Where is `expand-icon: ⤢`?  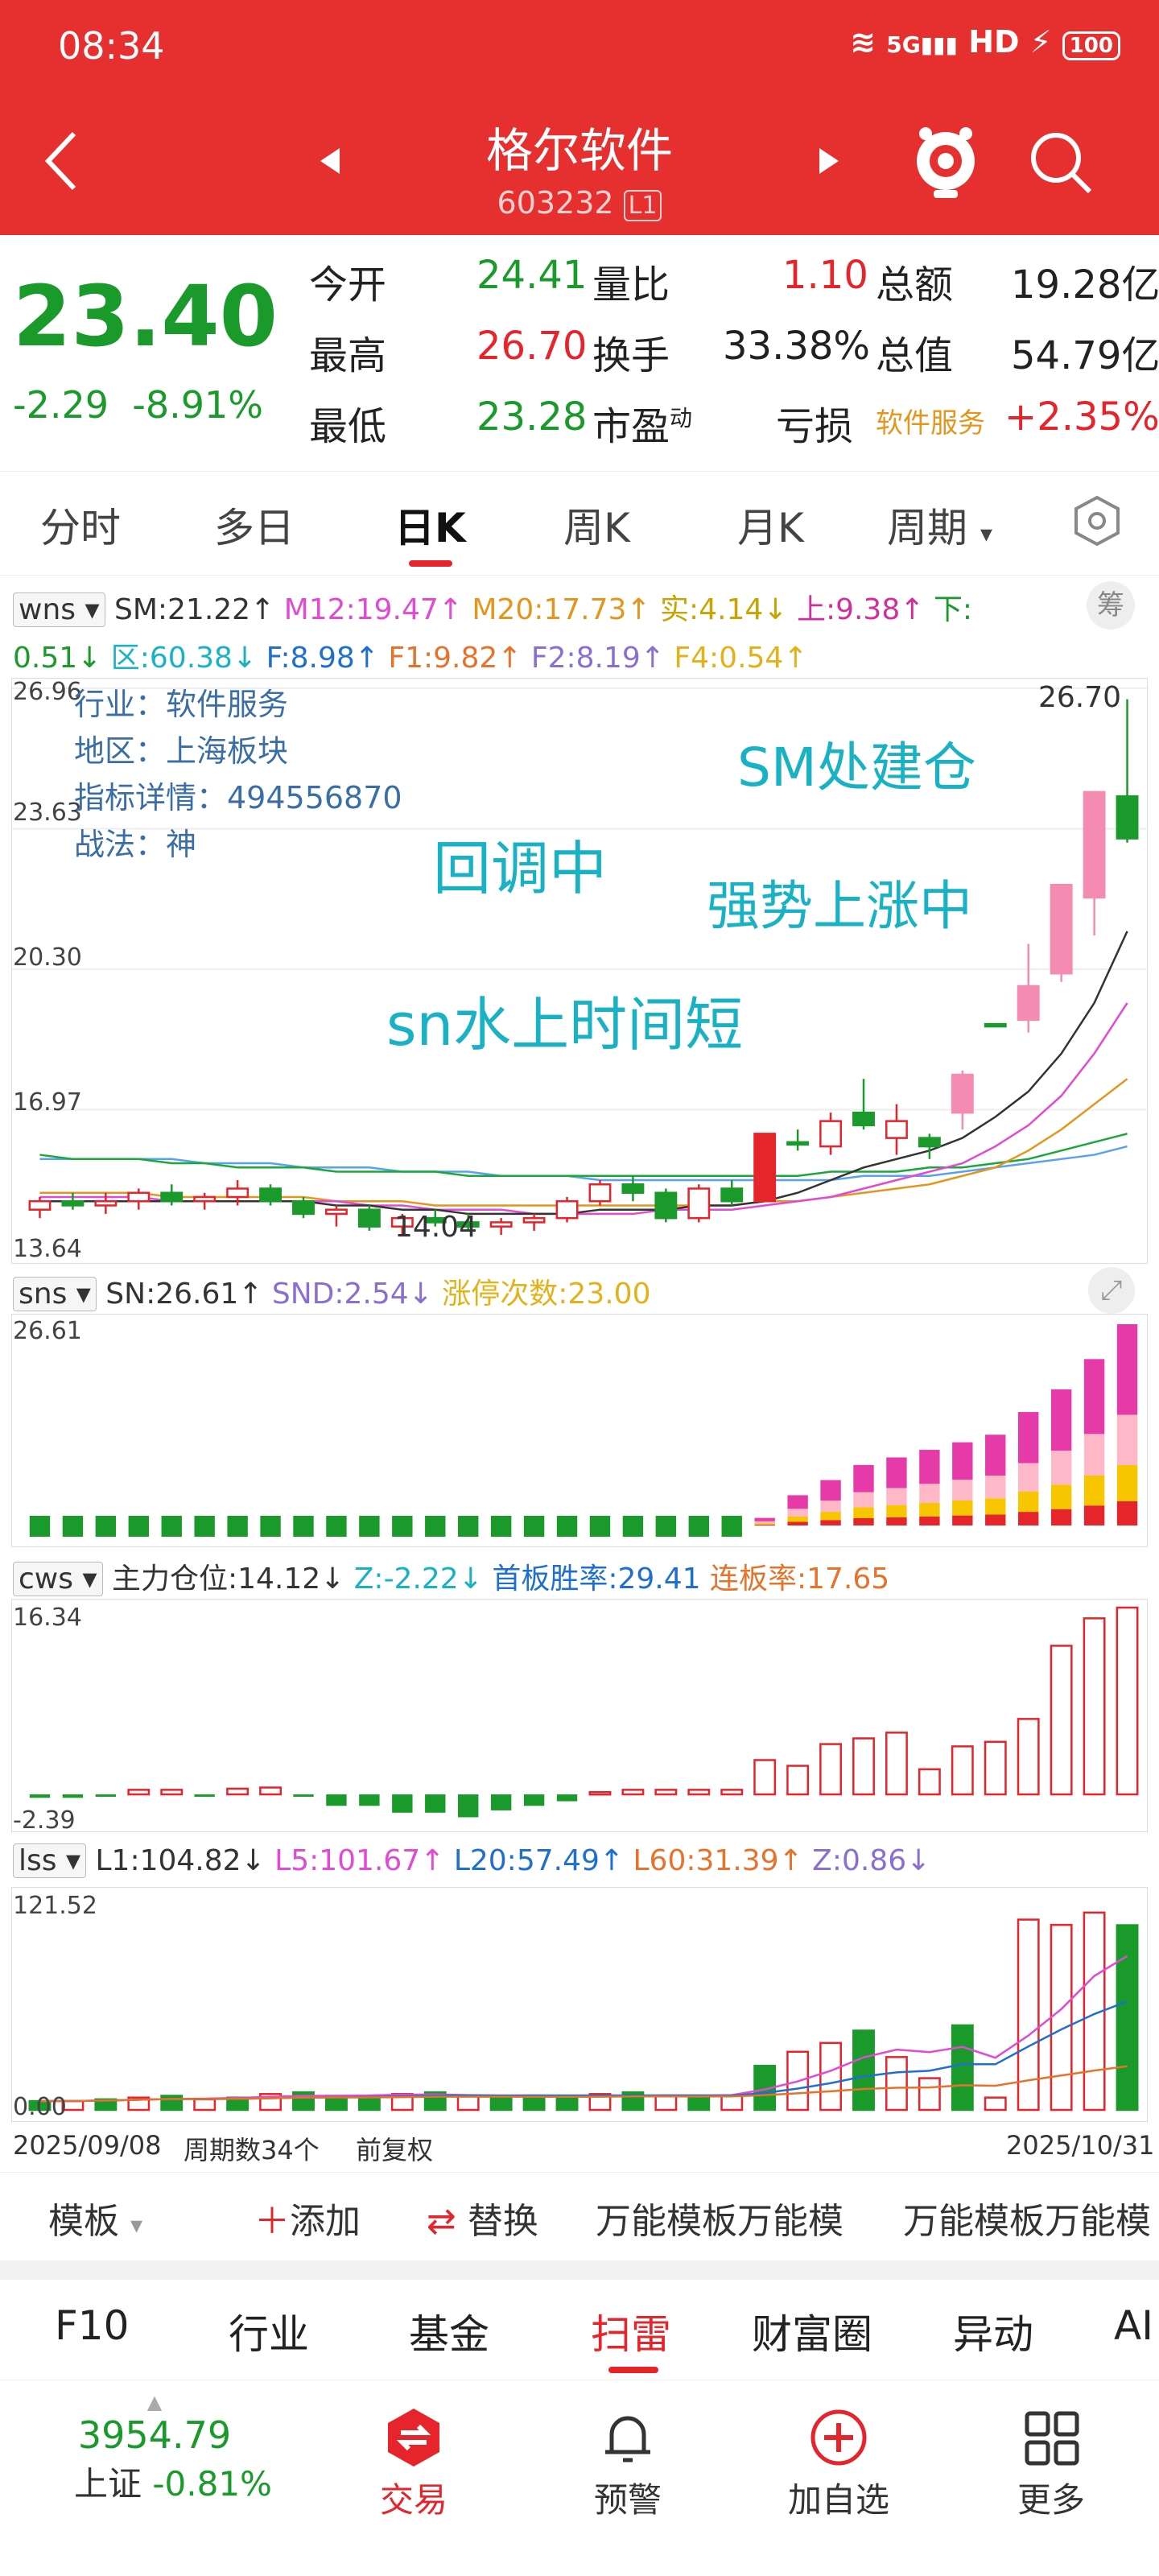 expand-icon: ⤢ is located at coordinates (1111, 1290).